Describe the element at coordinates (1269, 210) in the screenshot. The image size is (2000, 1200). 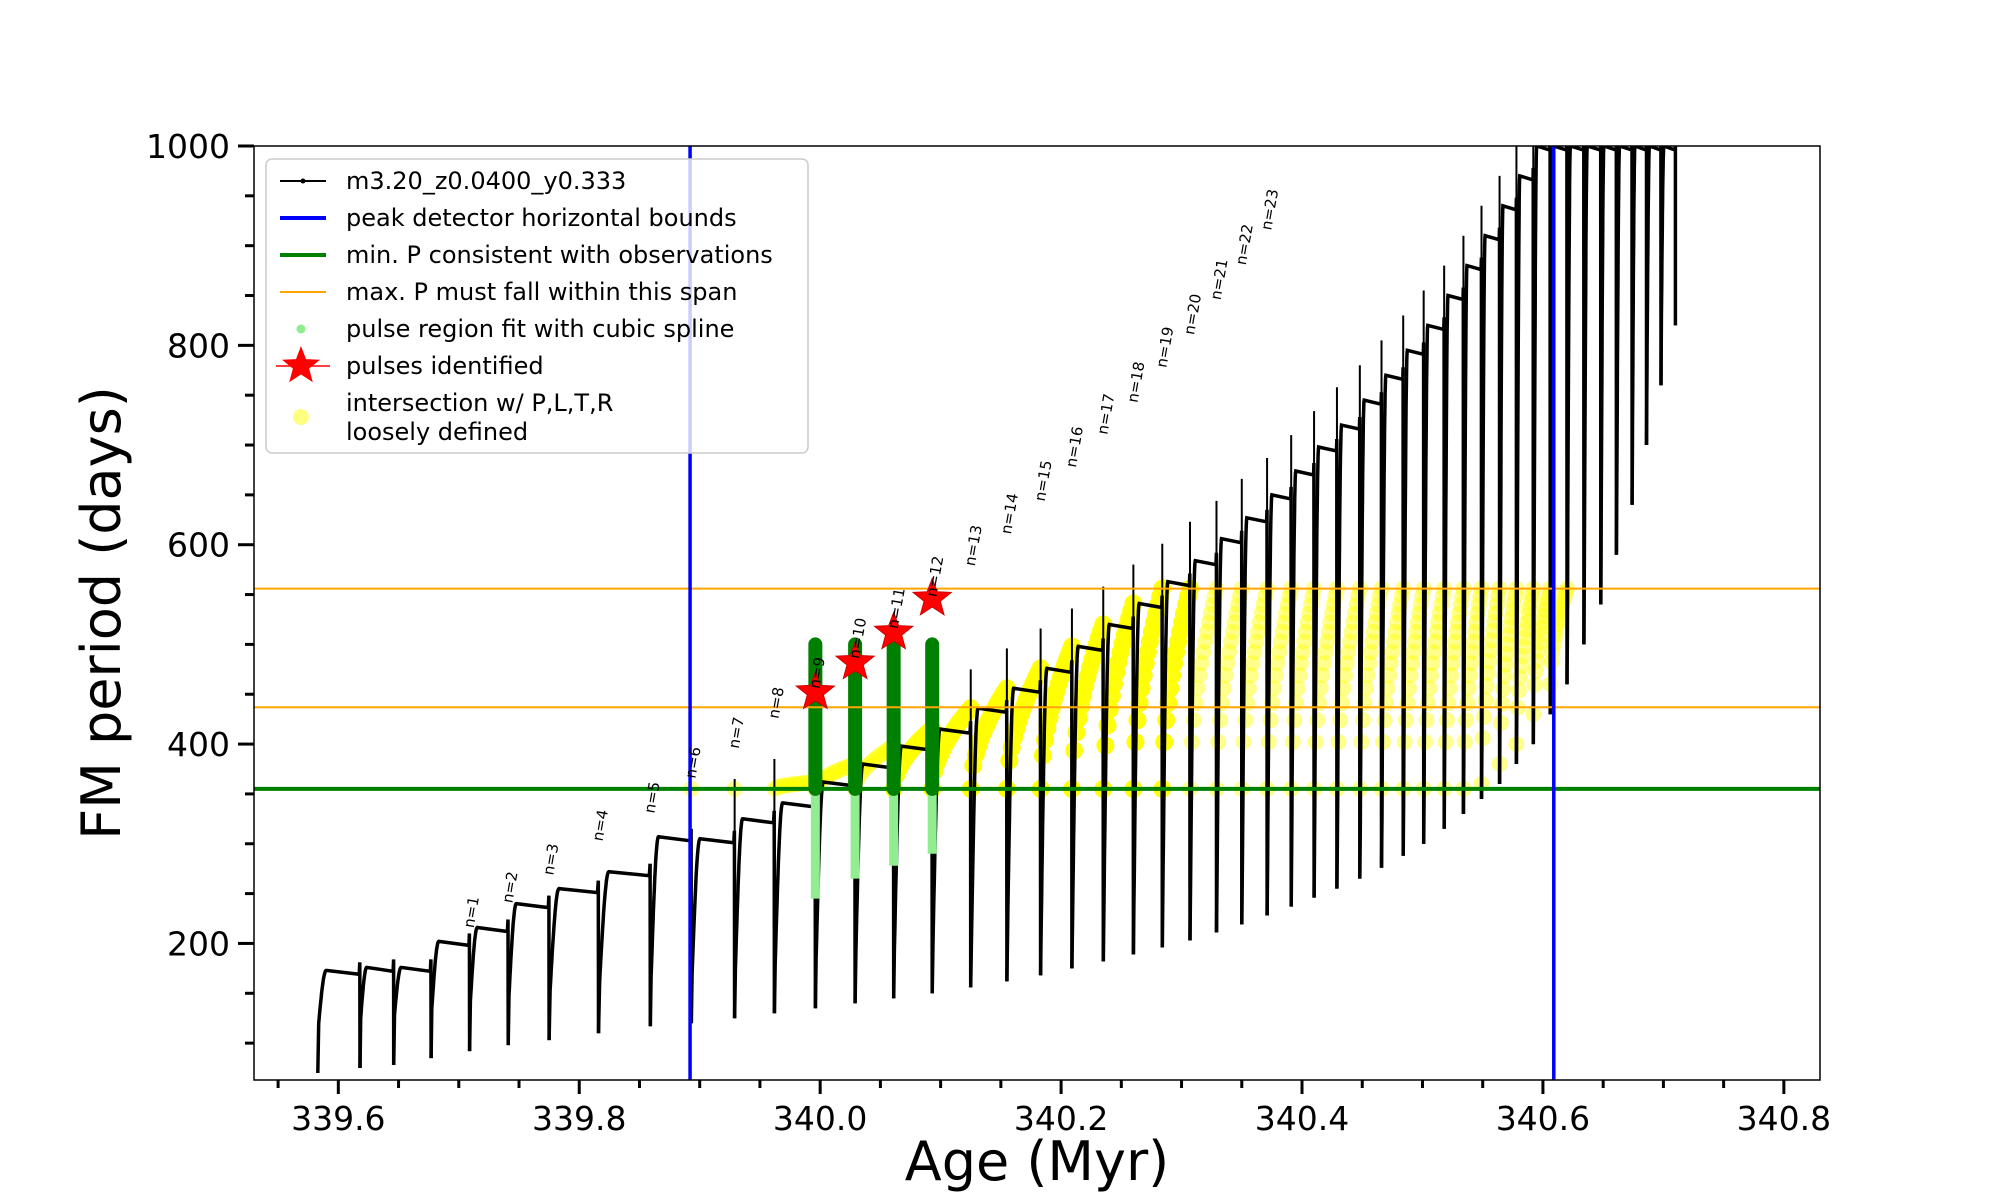
I see `pulse-index-label: n=23` at that location.